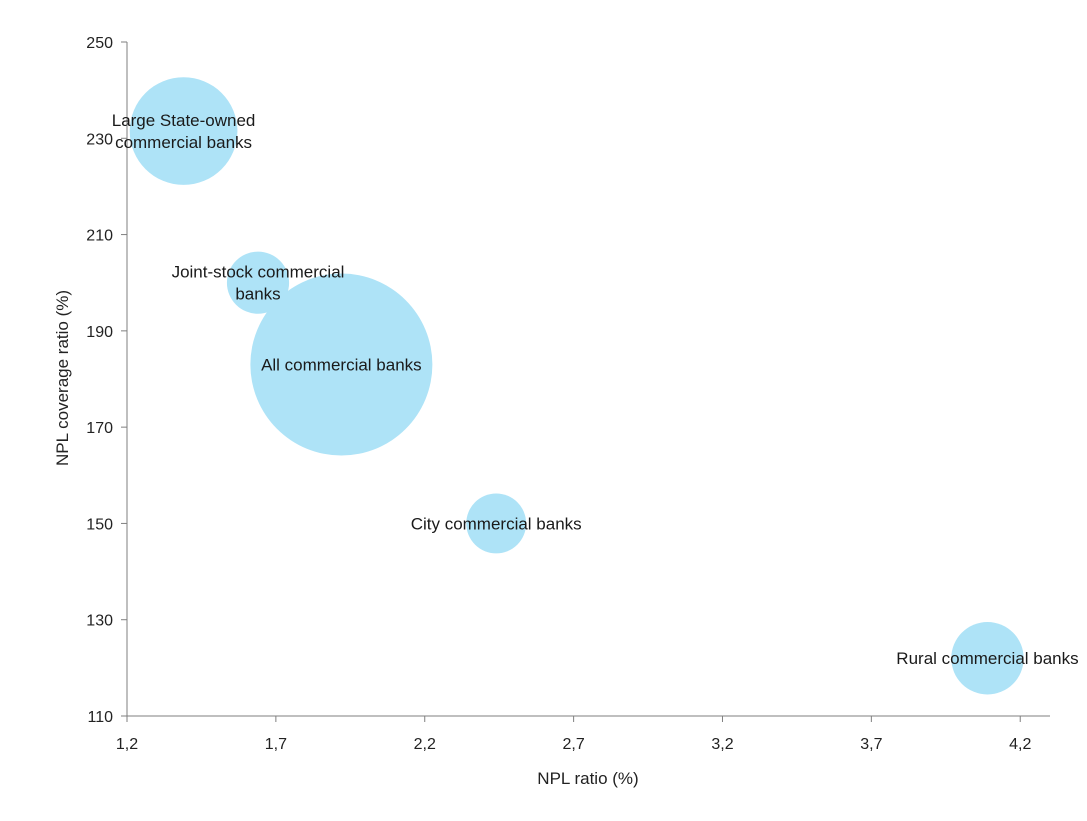 The image size is (1087, 821). What do you see at coordinates (871, 744) in the screenshot?
I see `x-tick-label: 3,7` at bounding box center [871, 744].